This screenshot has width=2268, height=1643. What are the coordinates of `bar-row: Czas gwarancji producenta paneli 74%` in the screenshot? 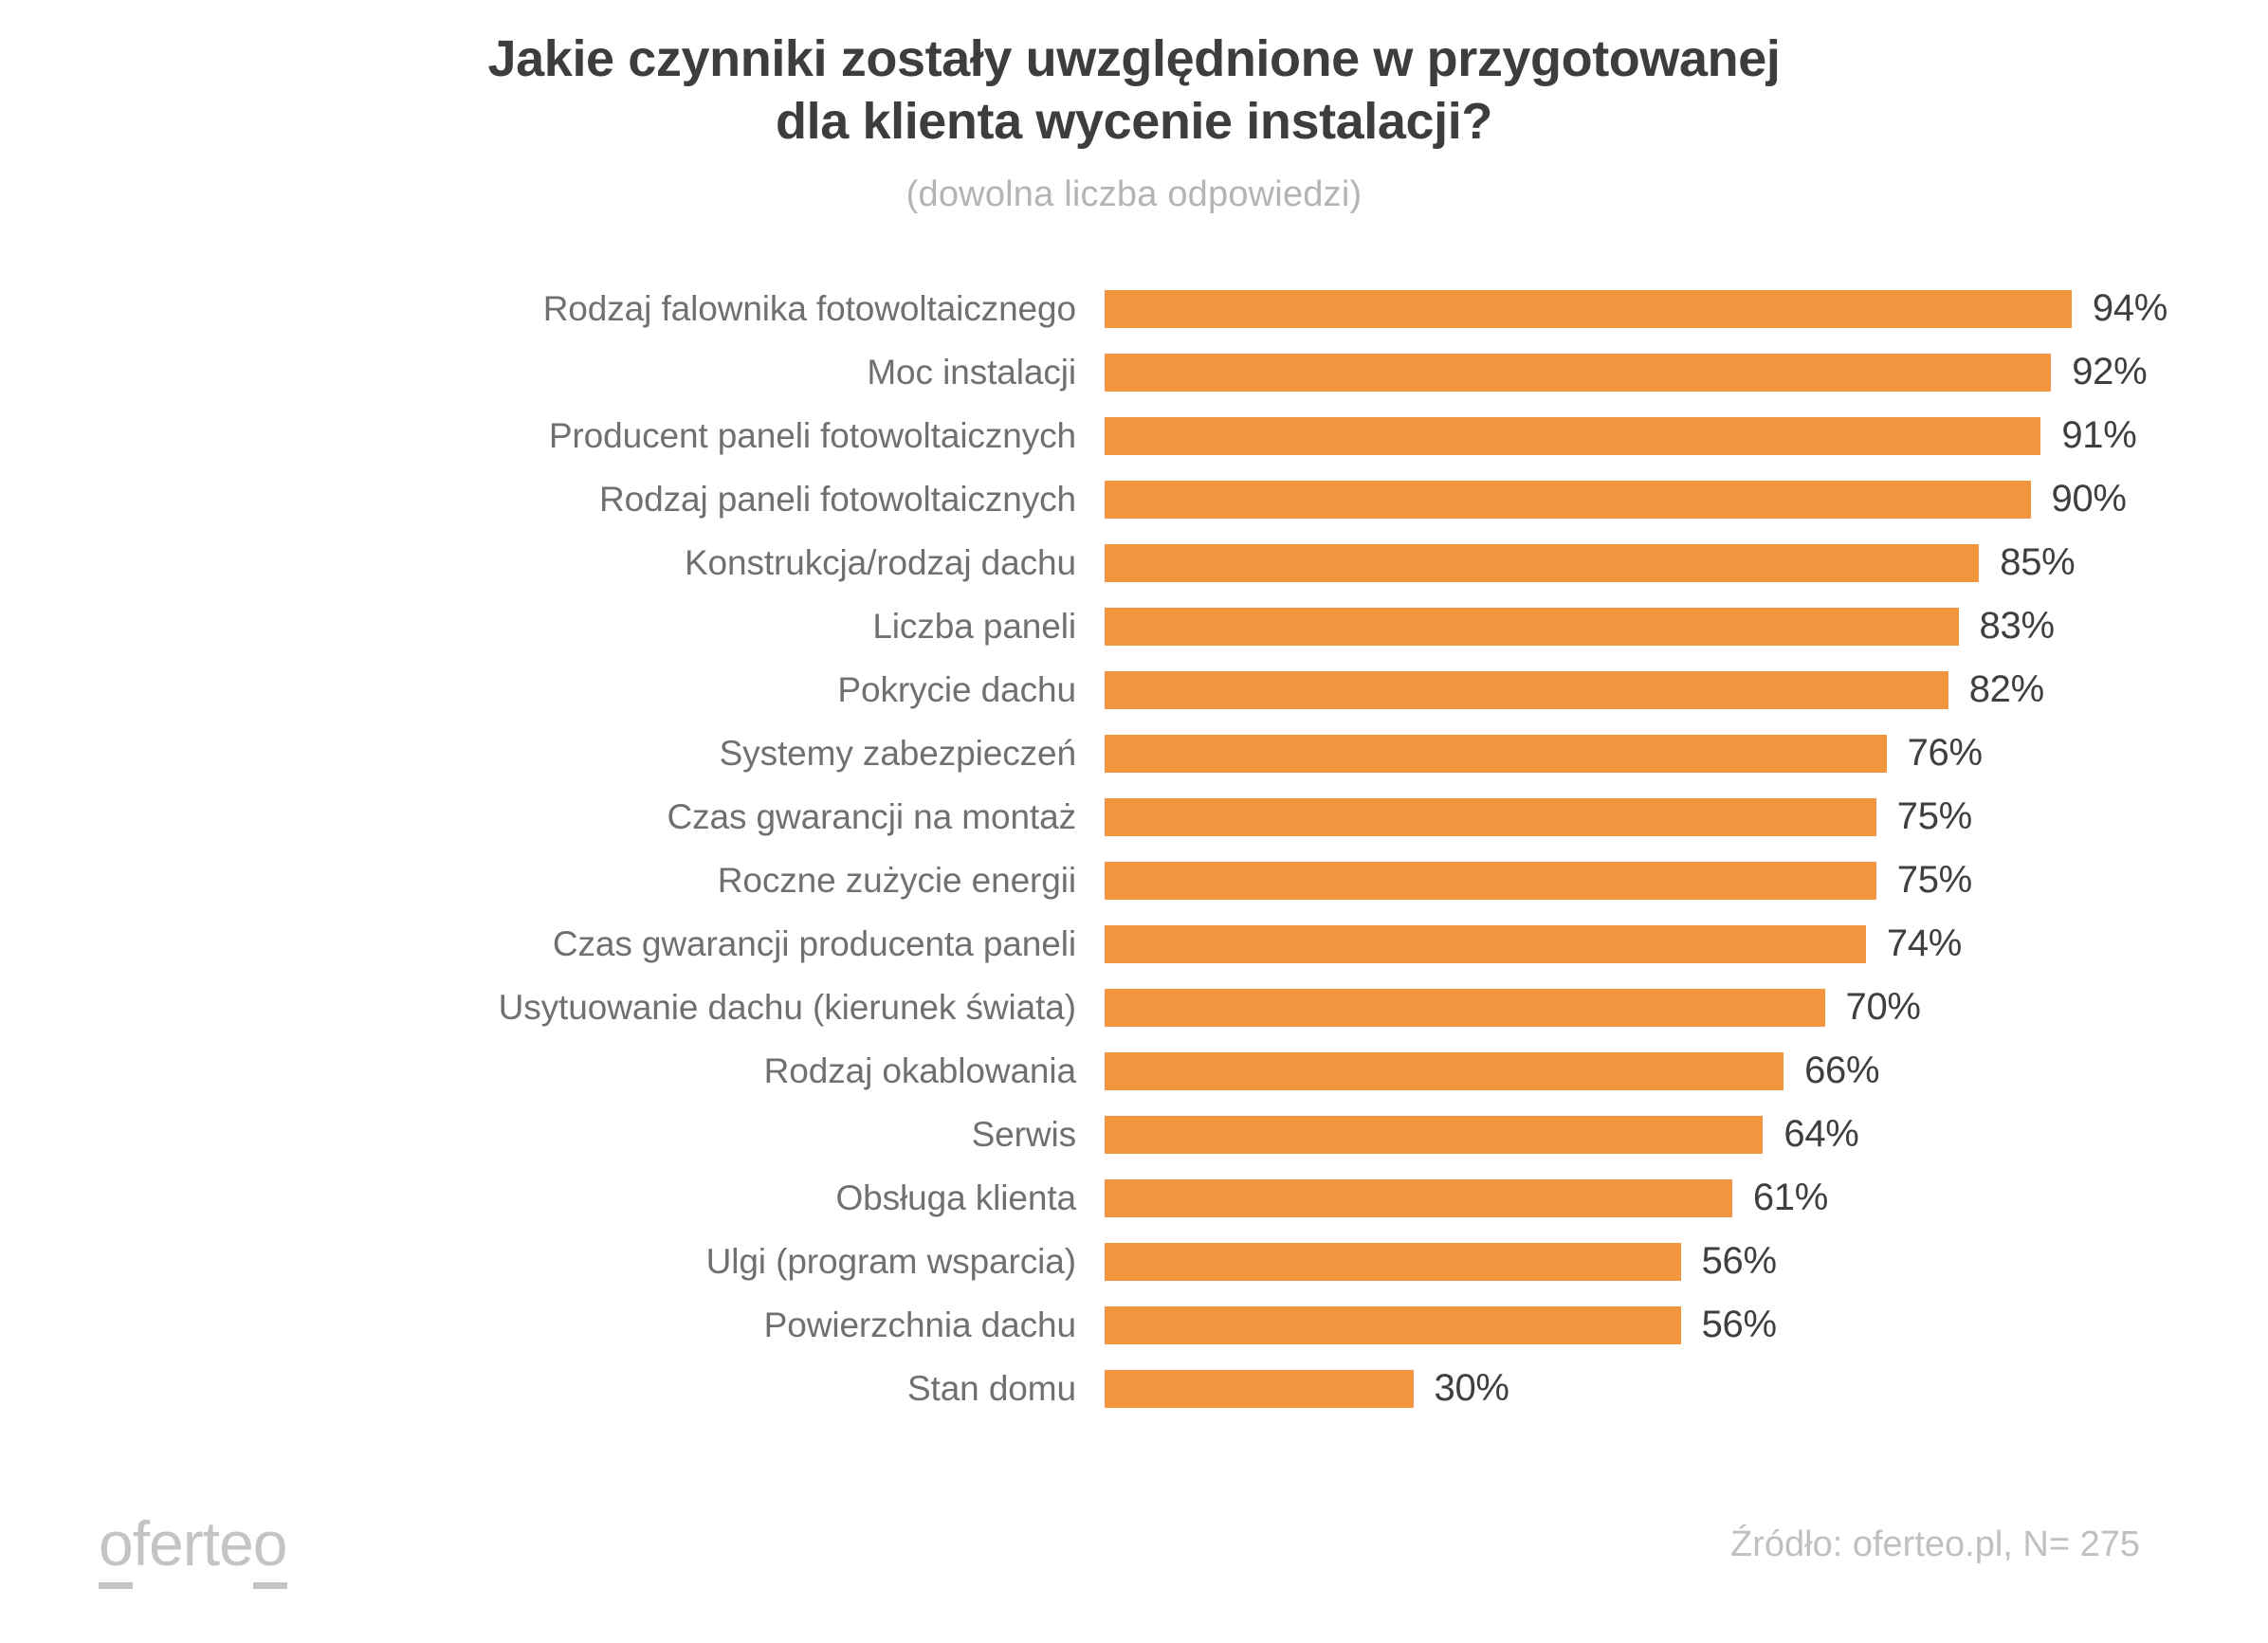 It's located at (1134, 944).